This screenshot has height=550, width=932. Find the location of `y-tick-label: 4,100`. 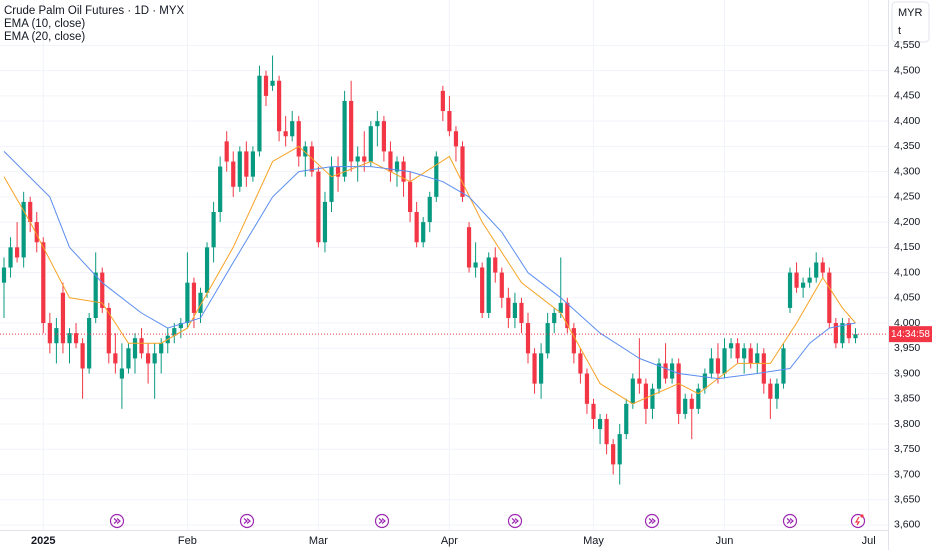

y-tick-label: 4,100 is located at coordinates (907, 272).